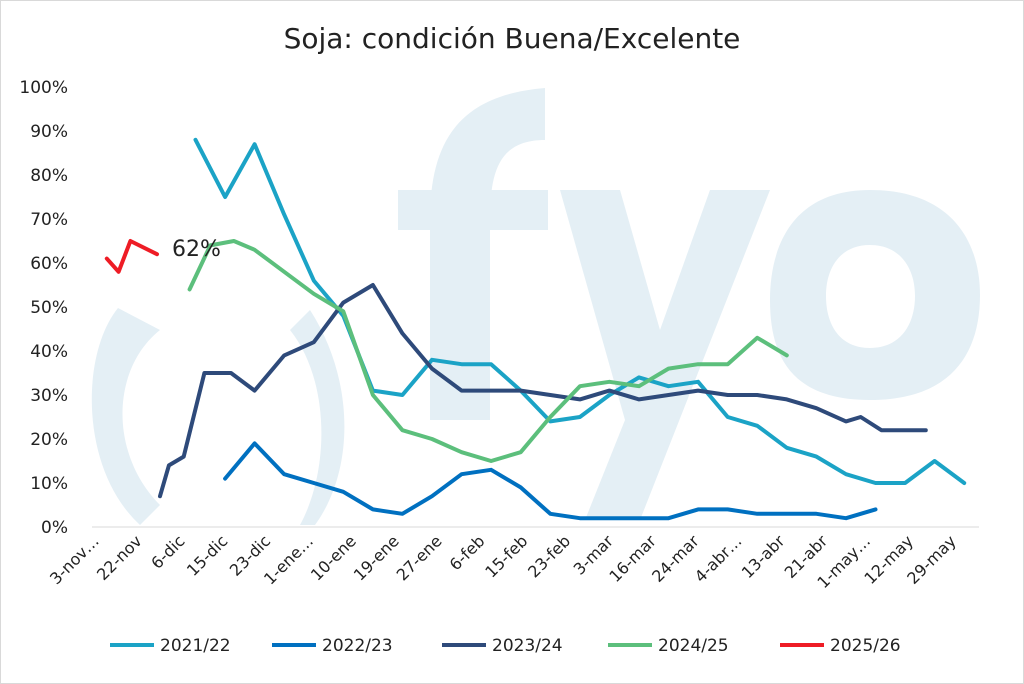 The image size is (1024, 684). Describe the element at coordinates (527, 646) in the screenshot. I see `legend-label: 2023/24` at that location.